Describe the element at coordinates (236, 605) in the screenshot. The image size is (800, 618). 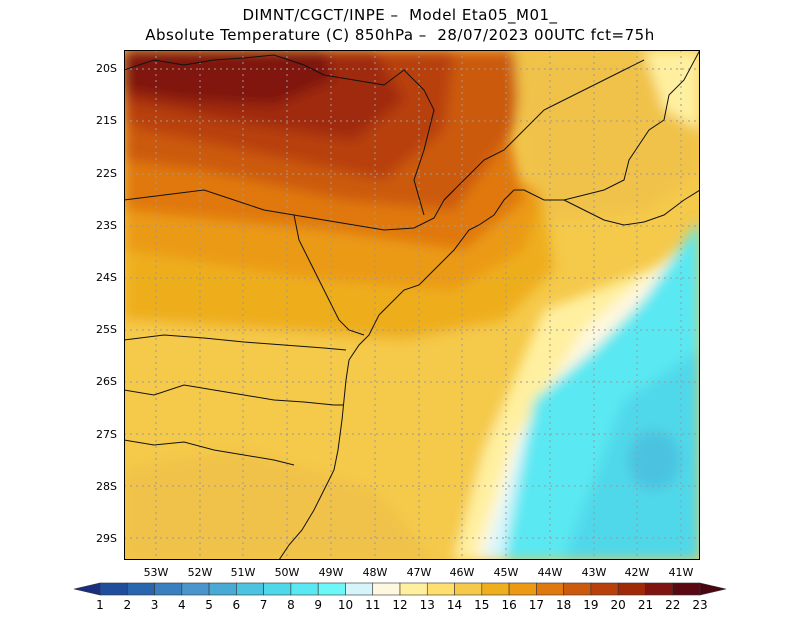
I see `colorbar-label: 6` at that location.